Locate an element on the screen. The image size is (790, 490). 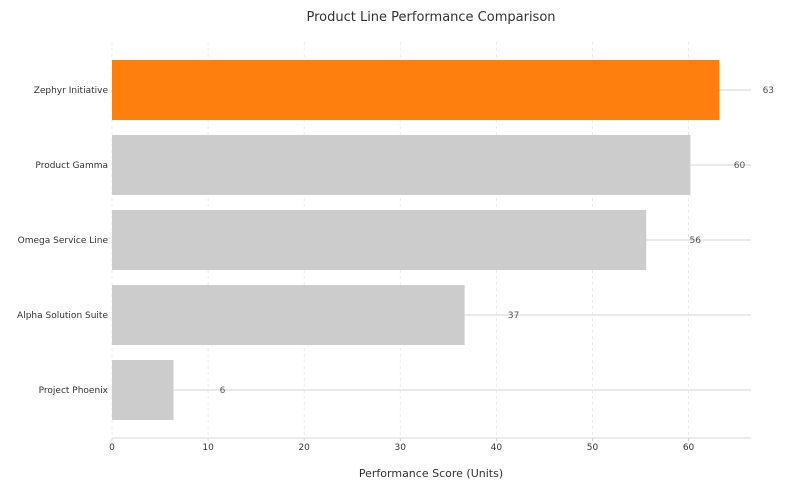
x-tick-label: 60 is located at coordinates (689, 448).